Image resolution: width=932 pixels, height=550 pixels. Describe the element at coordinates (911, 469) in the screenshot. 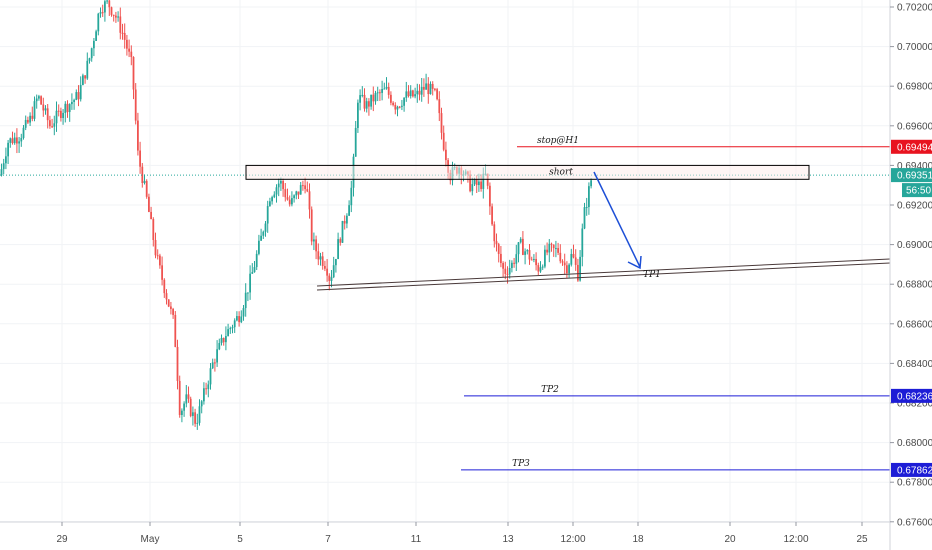

I see `tp3-price-tag` at that location.